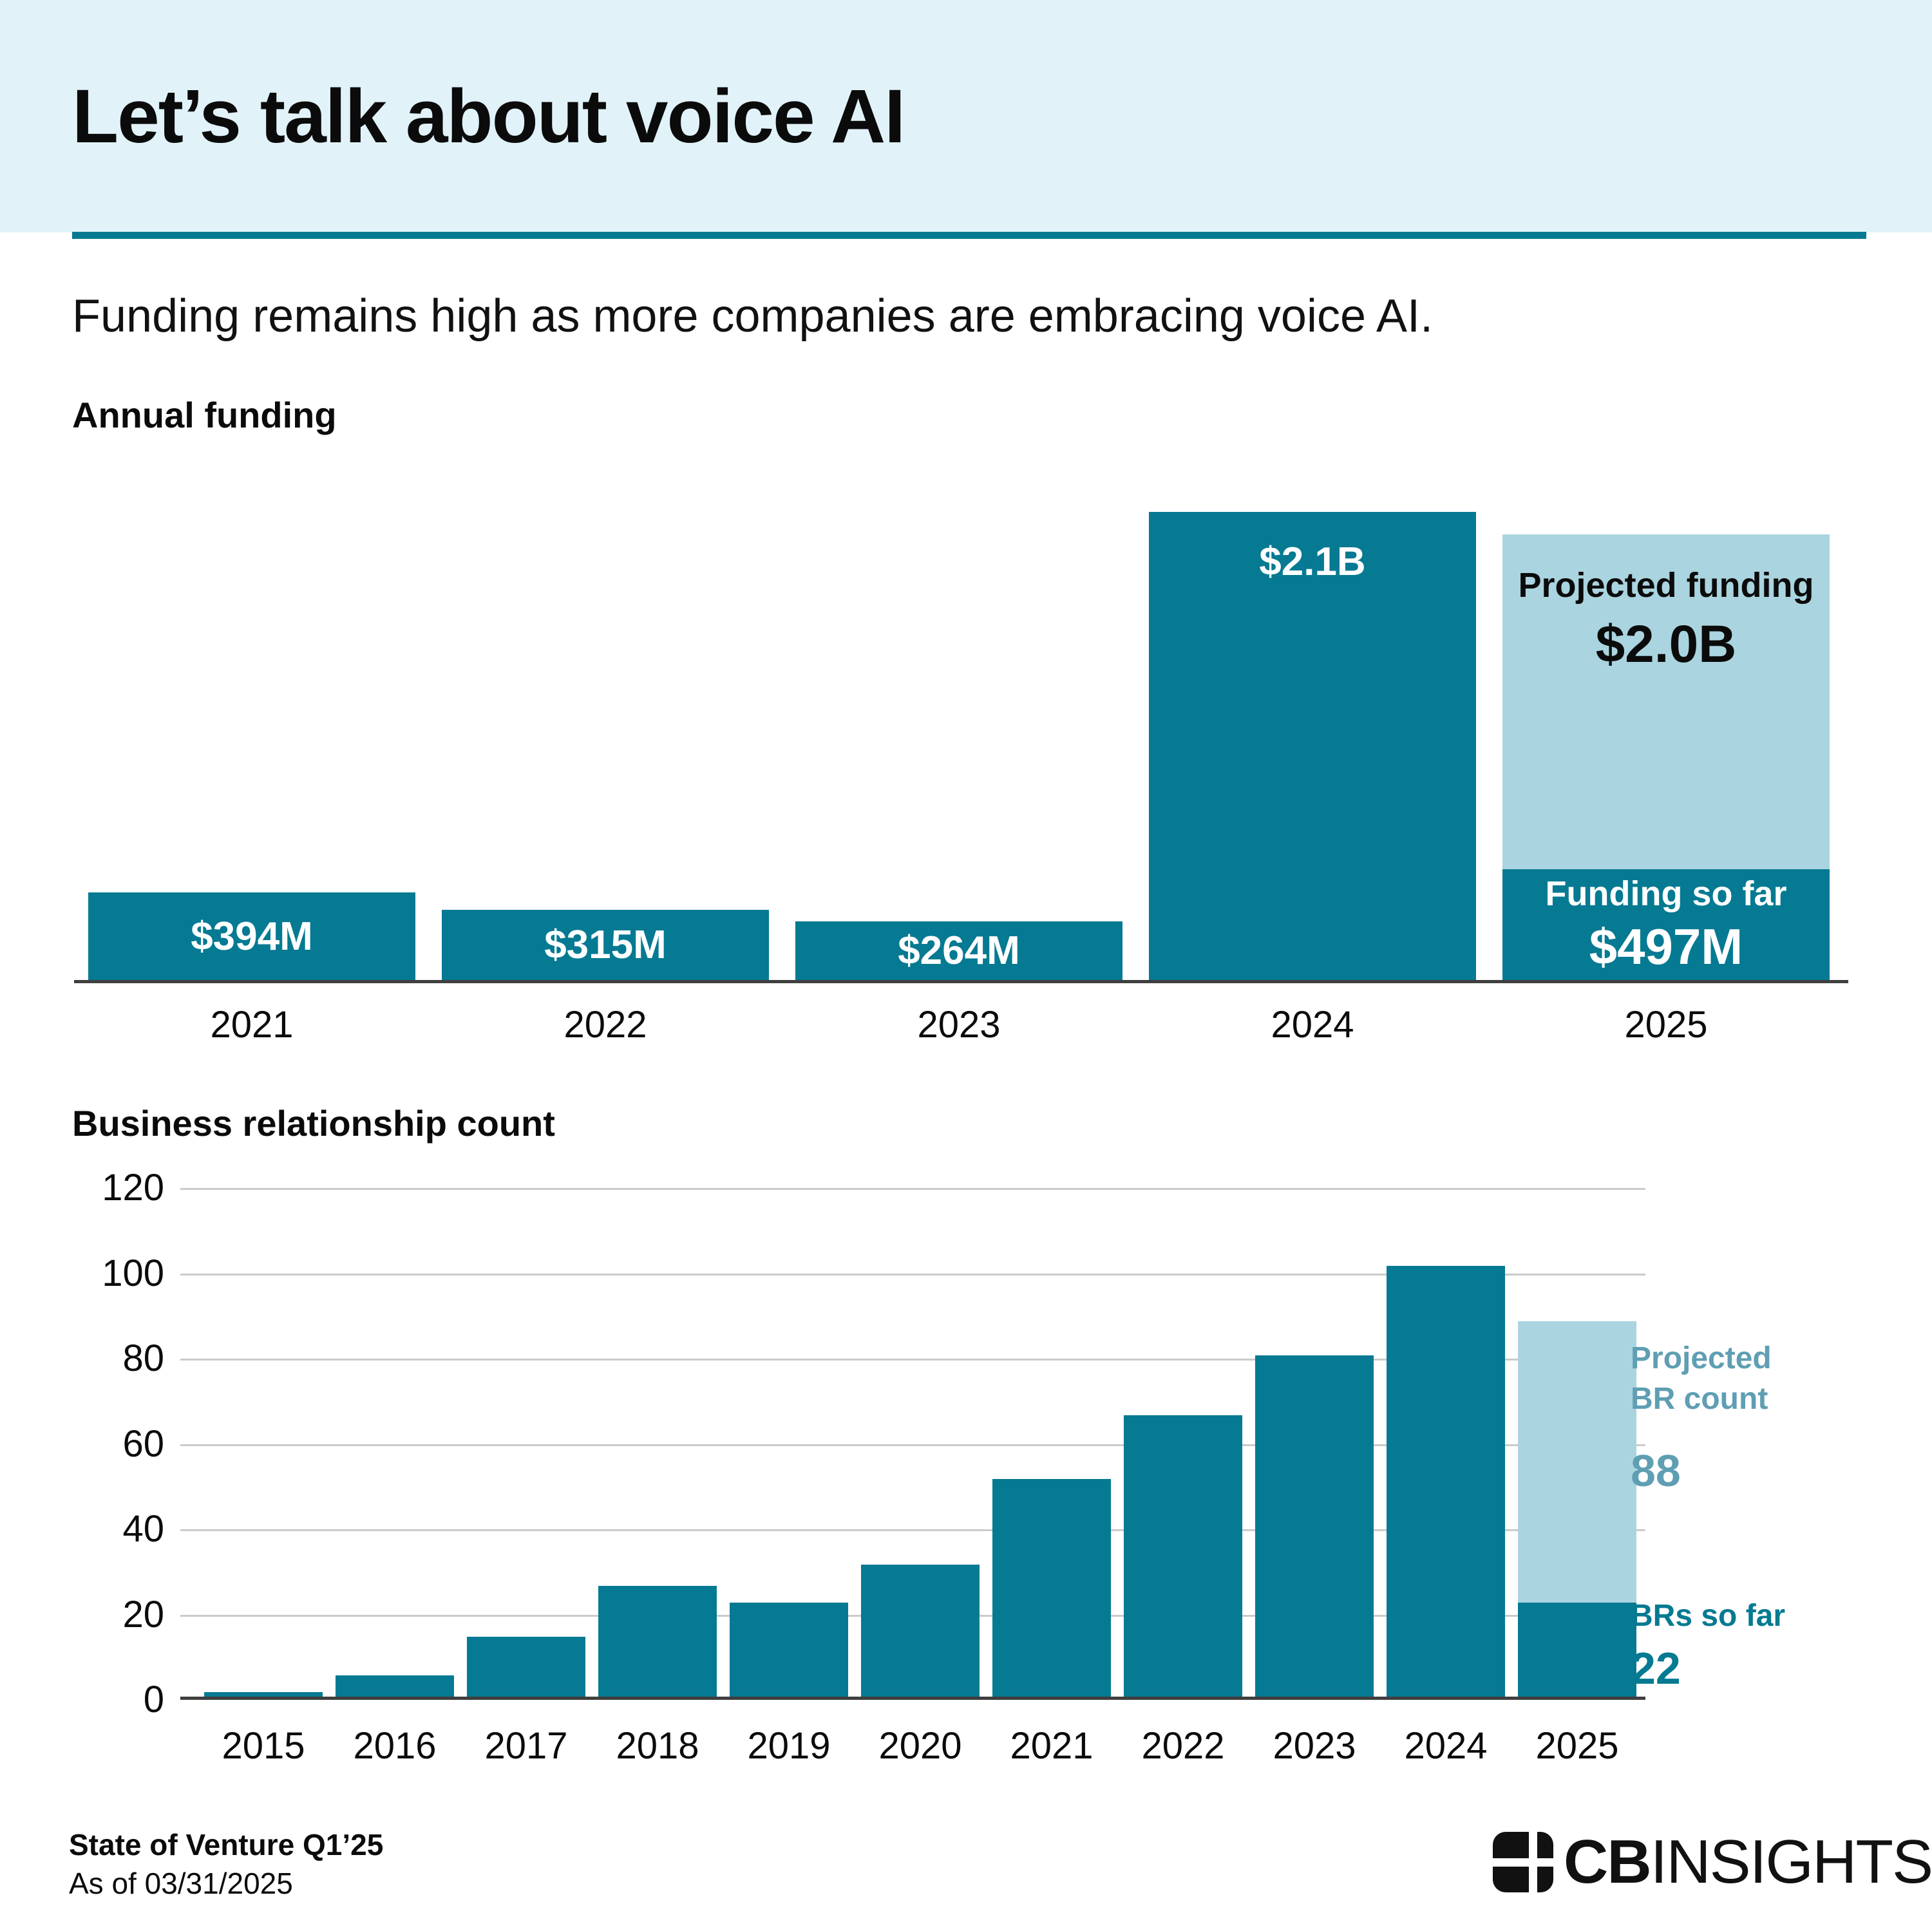 This screenshot has width=1932, height=1931. What do you see at coordinates (920, 1746) in the screenshot?
I see `br-x-tick-2020: 2020` at bounding box center [920, 1746].